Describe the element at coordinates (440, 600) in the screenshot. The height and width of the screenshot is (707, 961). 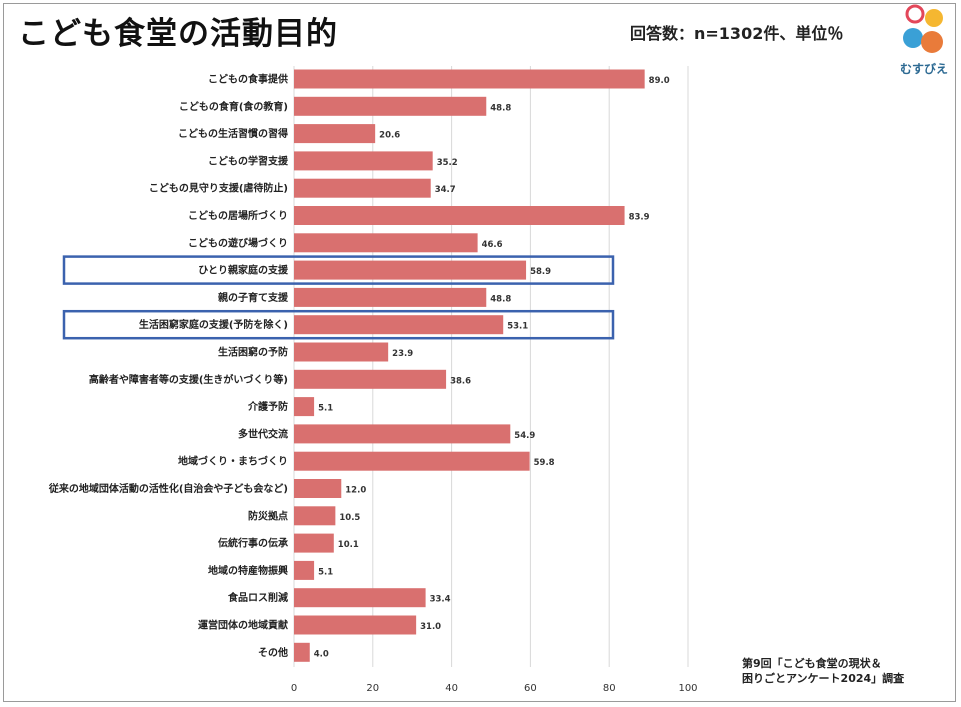
I see `value-label: 33.4` at that location.